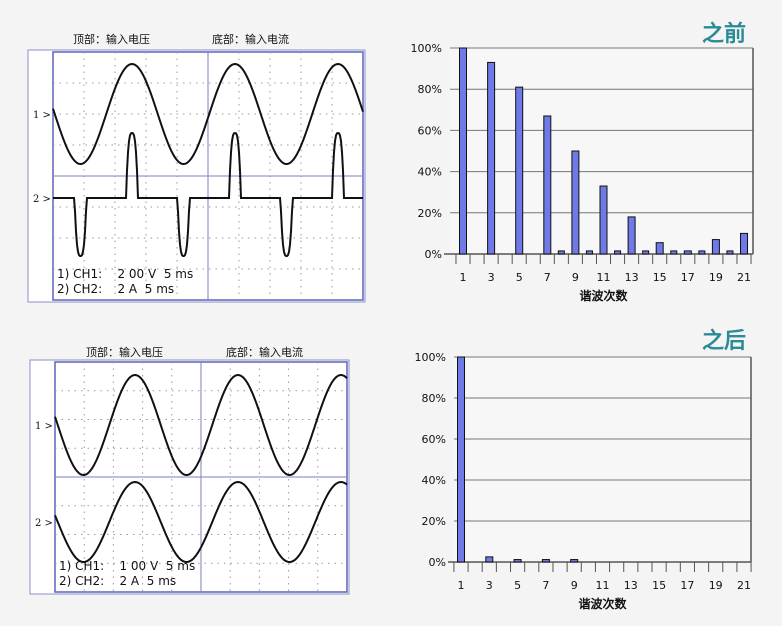 The image size is (782, 626). Describe the element at coordinates (687, 252) in the screenshot. I see `bar-h17` at that location.